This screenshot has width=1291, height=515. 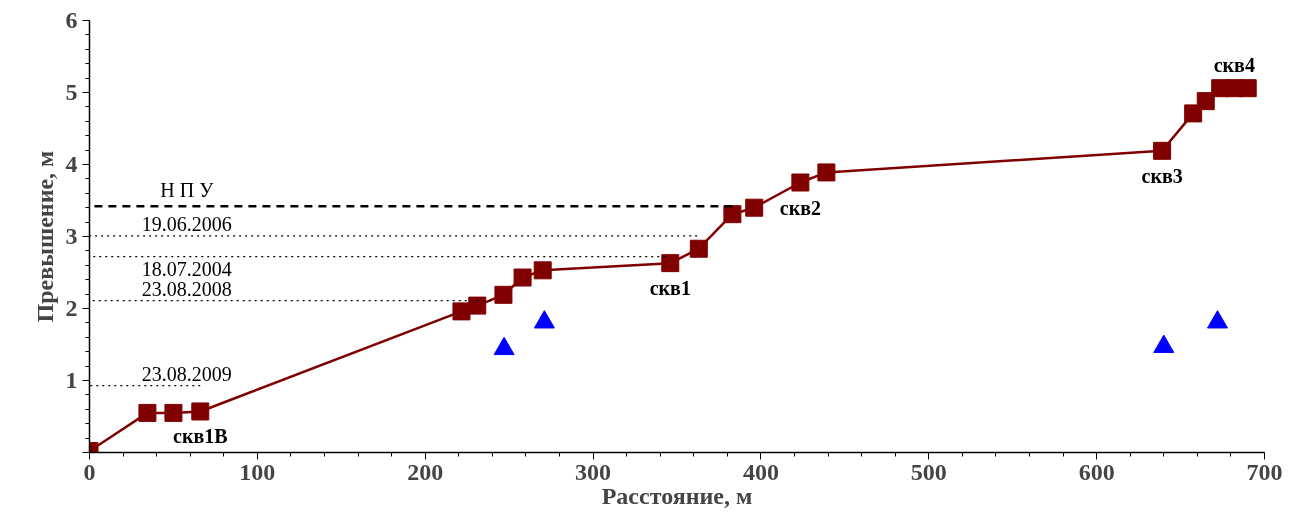 What do you see at coordinates (71, 380) in the screenshot?
I see `y-tick-label: 1` at bounding box center [71, 380].